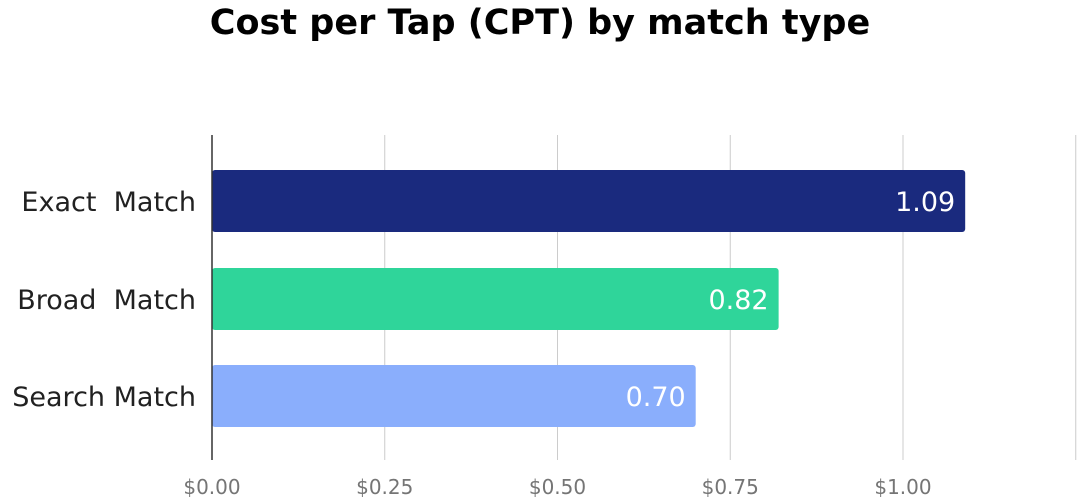  Describe the element at coordinates (730, 486) in the screenshot. I see `x-tick-label: $0.75` at that location.